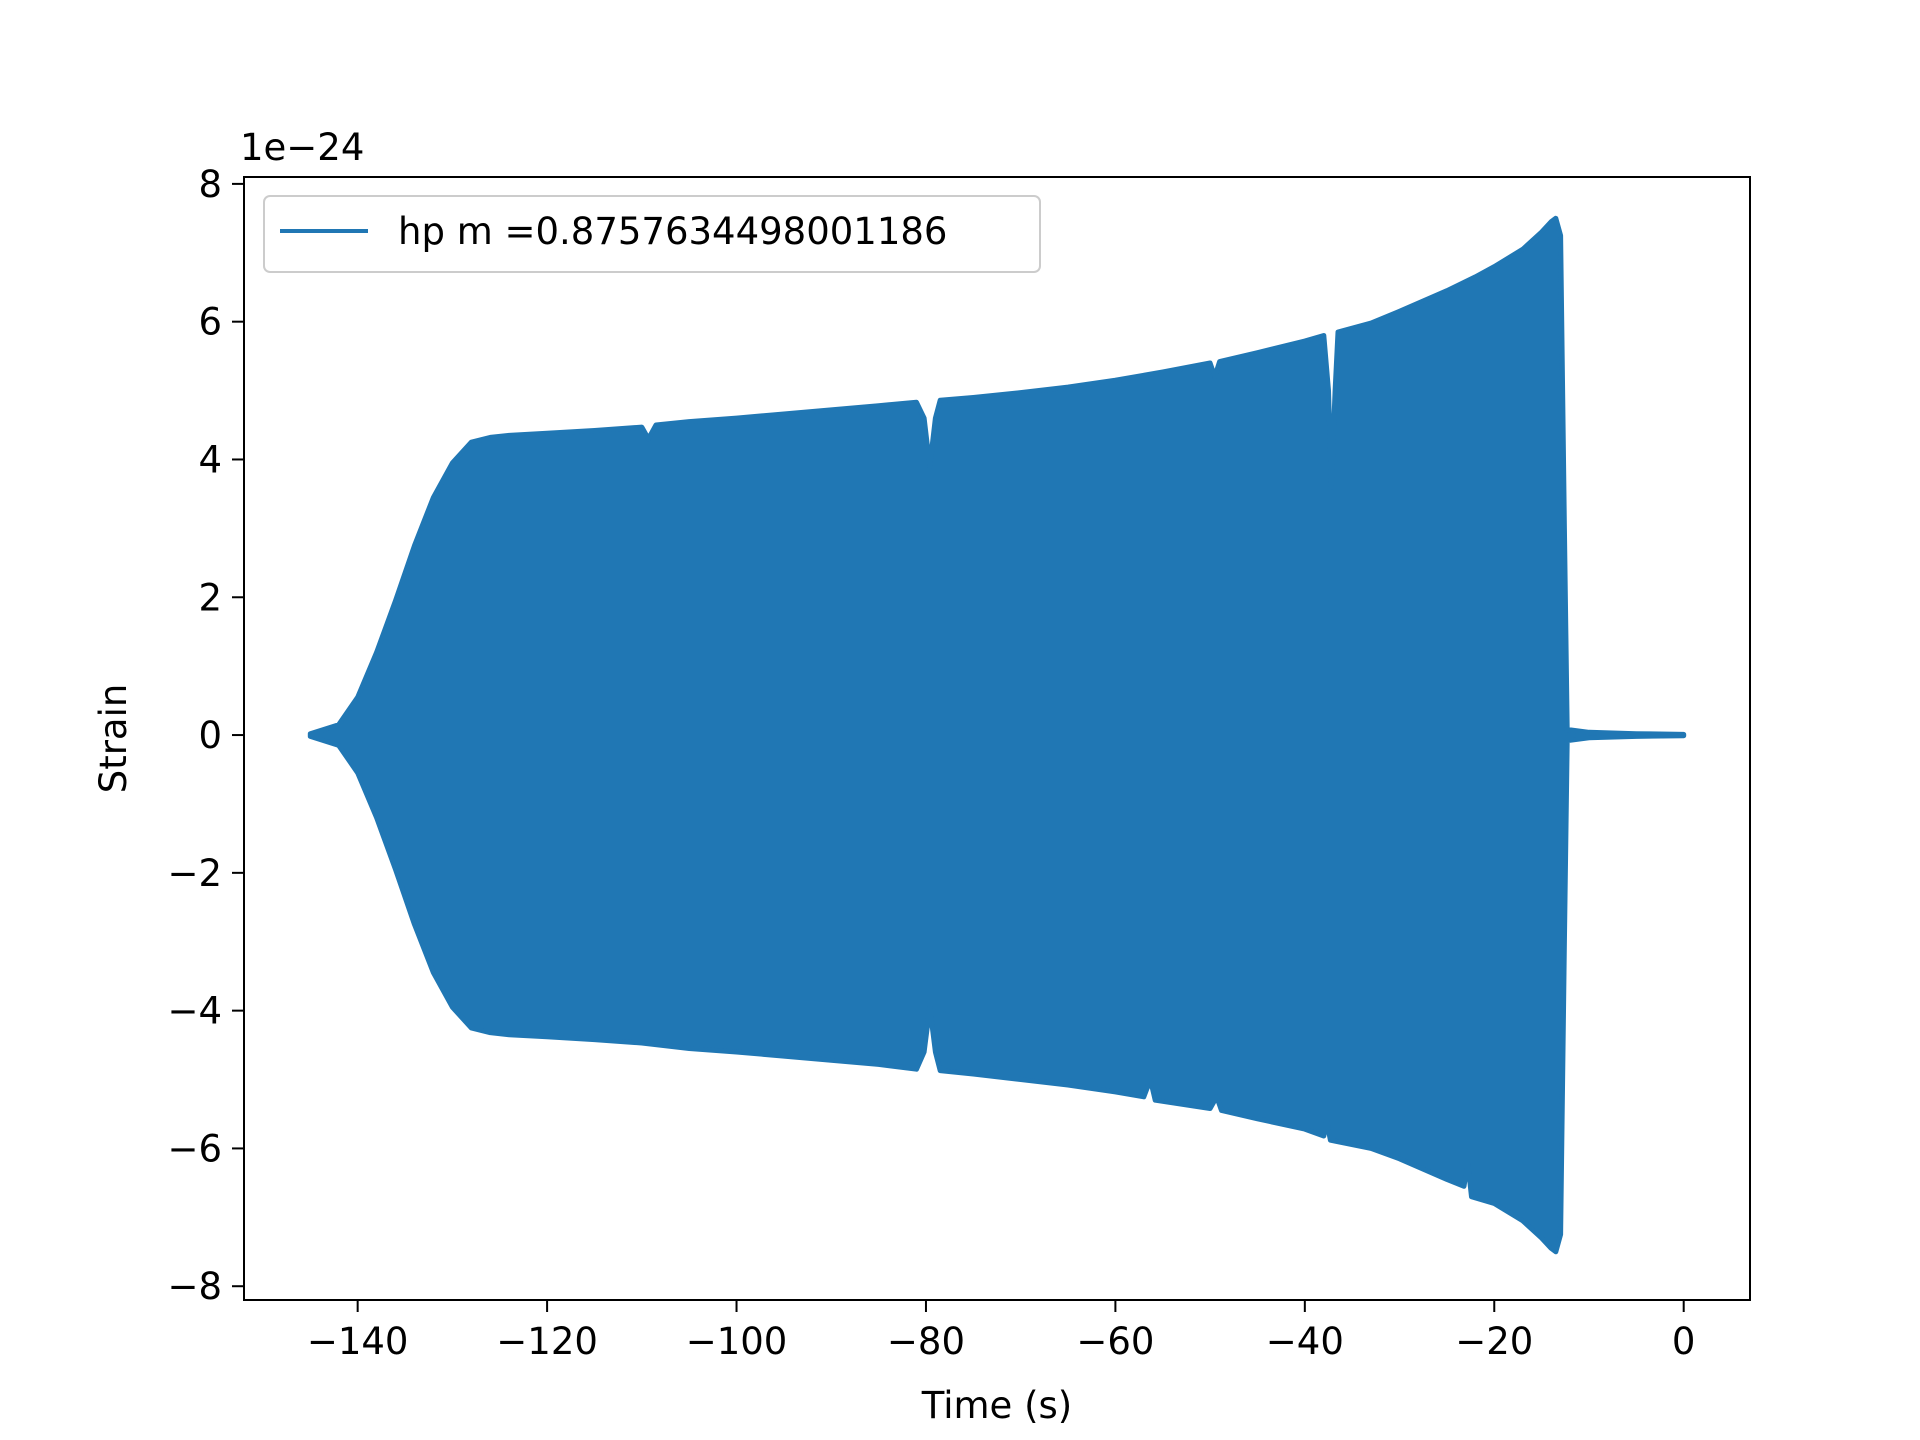 The height and width of the screenshot is (1440, 1920). What do you see at coordinates (737, 1341) in the screenshot?
I see `x-tick-label: −100` at bounding box center [737, 1341].